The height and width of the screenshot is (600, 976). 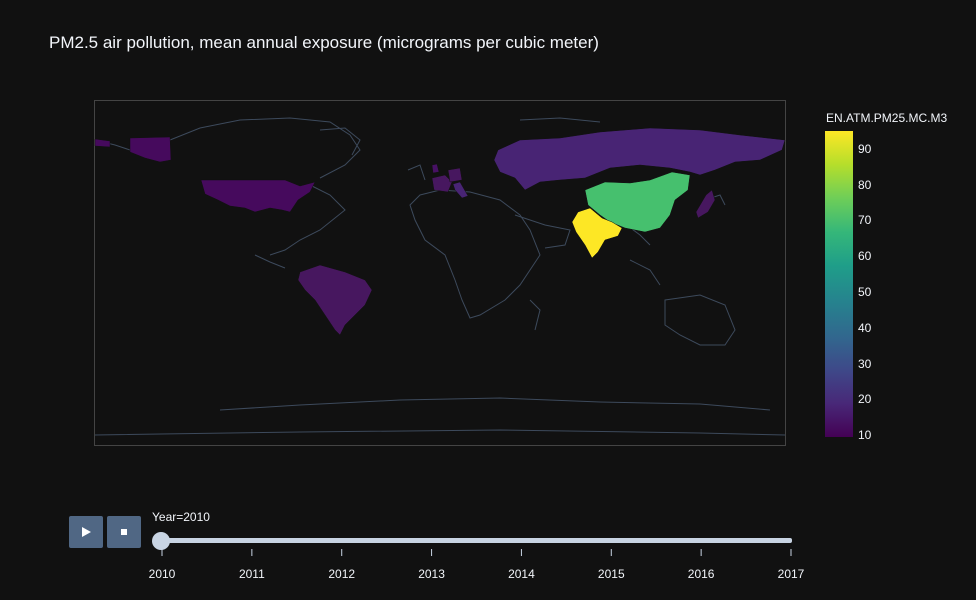 What do you see at coordinates (162, 574) in the screenshot?
I see `slider-tick-label: 2010` at bounding box center [162, 574].